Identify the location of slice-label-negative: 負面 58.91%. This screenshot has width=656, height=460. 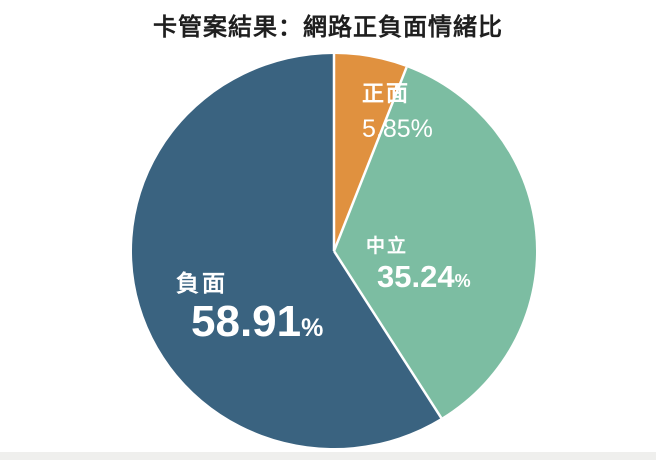
(249, 308).